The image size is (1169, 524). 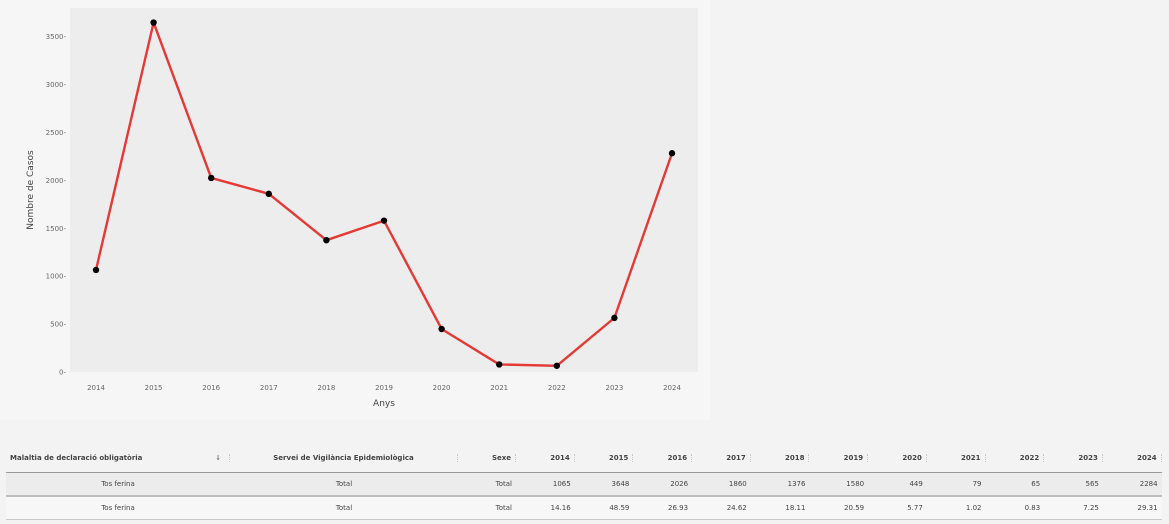 I want to click on x-tick-label: 2015, so click(x=154, y=388).